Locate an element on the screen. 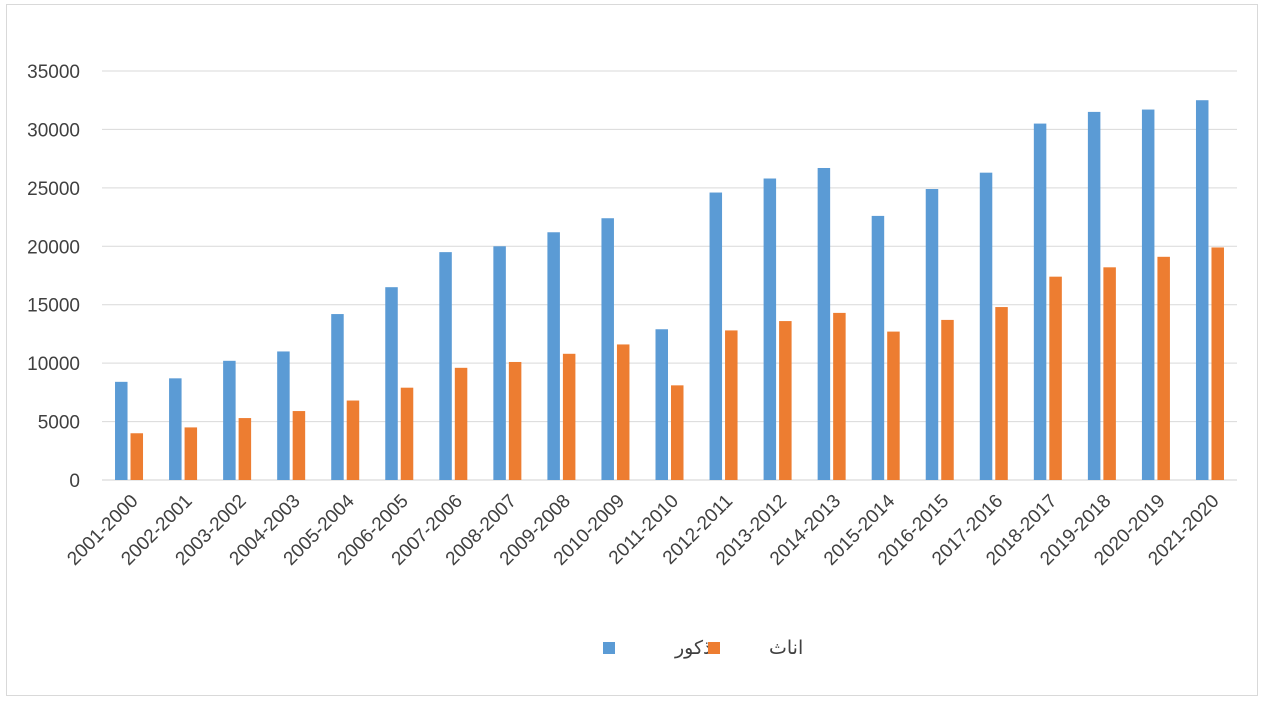  y-tick-label: 10000 is located at coordinates (53, 364).